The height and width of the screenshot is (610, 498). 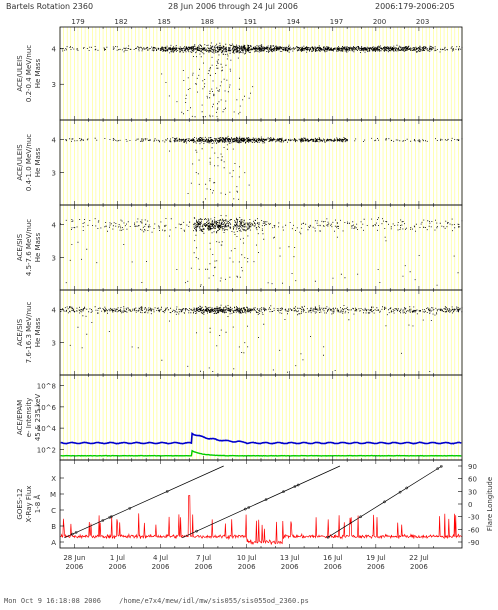 I want to click on doy-tick-label: 188, so click(x=207, y=22).